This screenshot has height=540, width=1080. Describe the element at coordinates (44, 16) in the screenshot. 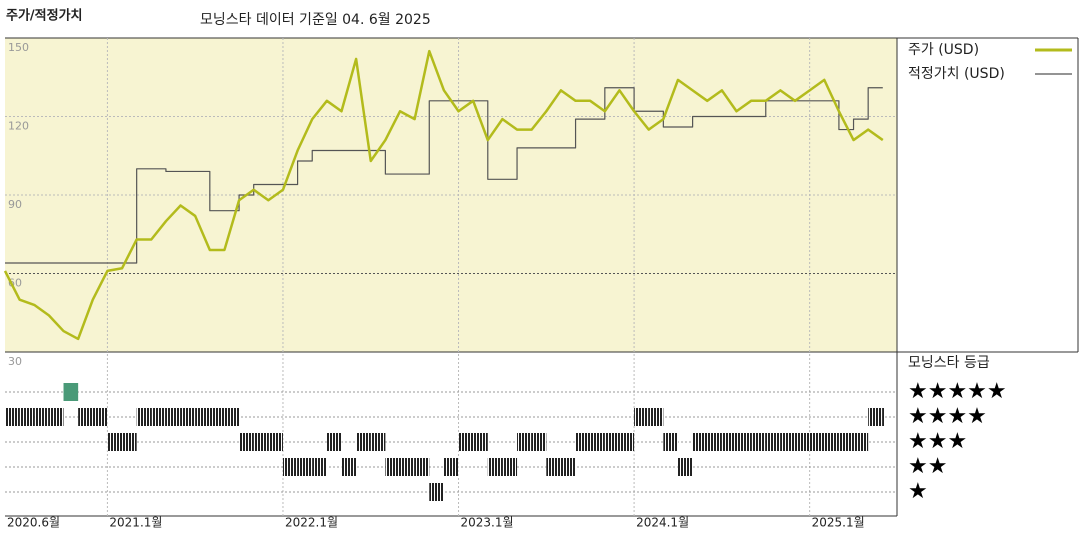

I see `chart-title: 주가/적정가치` at that location.